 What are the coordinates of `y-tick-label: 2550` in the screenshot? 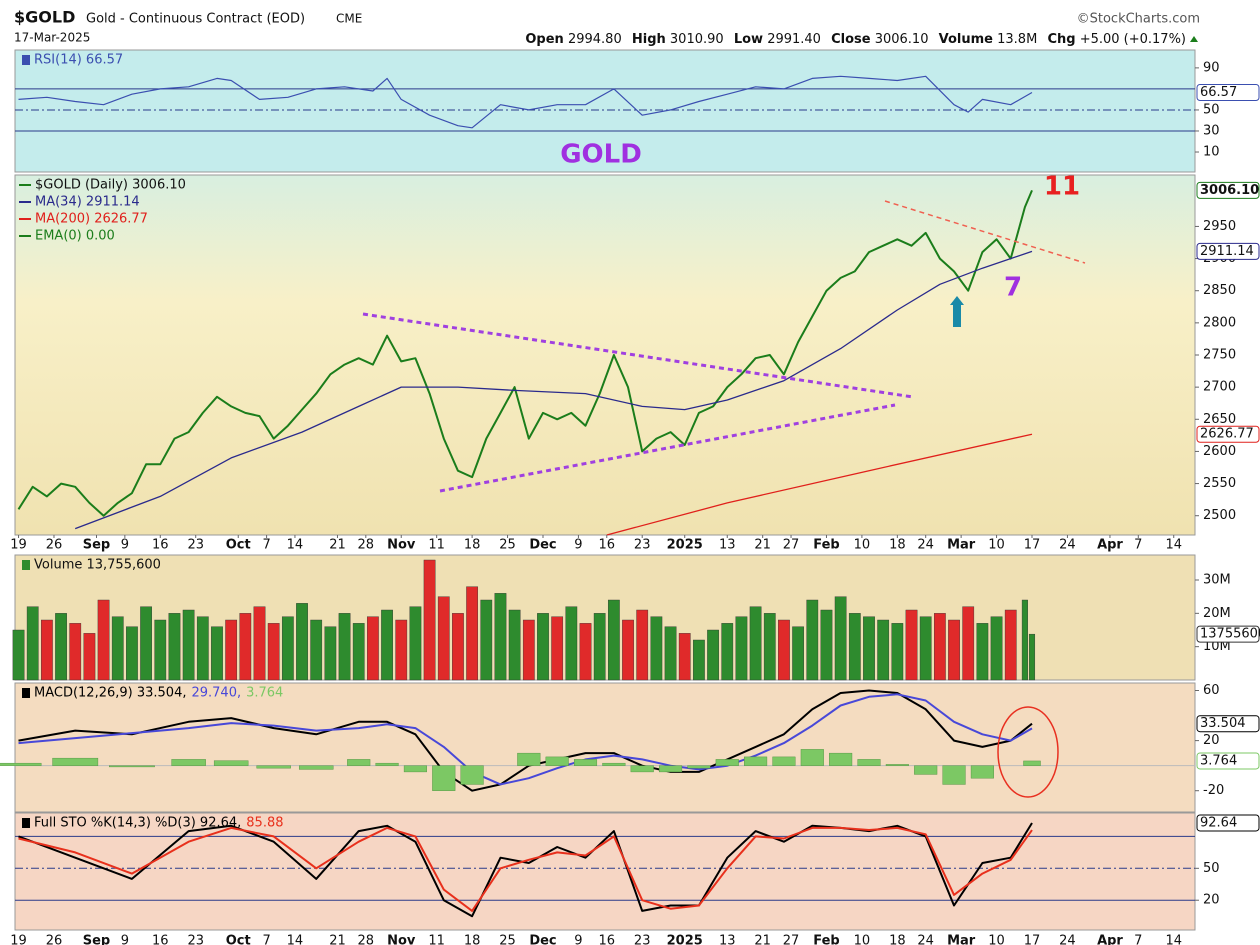 It's located at (1219, 483).